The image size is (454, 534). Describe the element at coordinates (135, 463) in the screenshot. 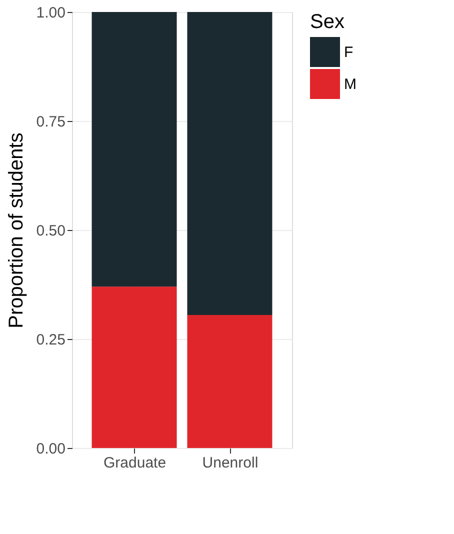

I see `x-tick-label: Graduate` at that location.